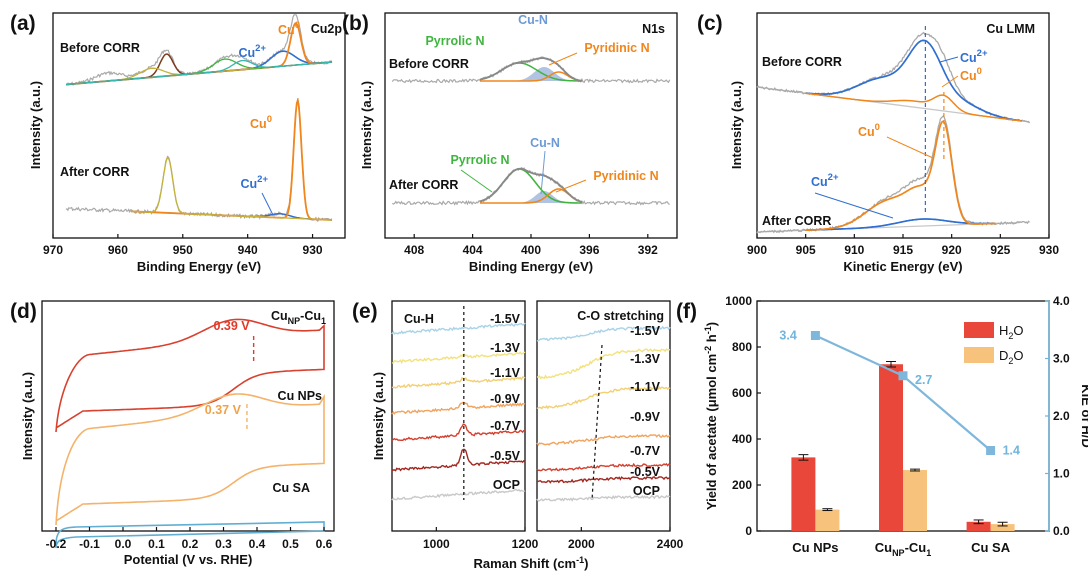  I want to click on panel-e-right-label-6: OCP, so click(646, 491).